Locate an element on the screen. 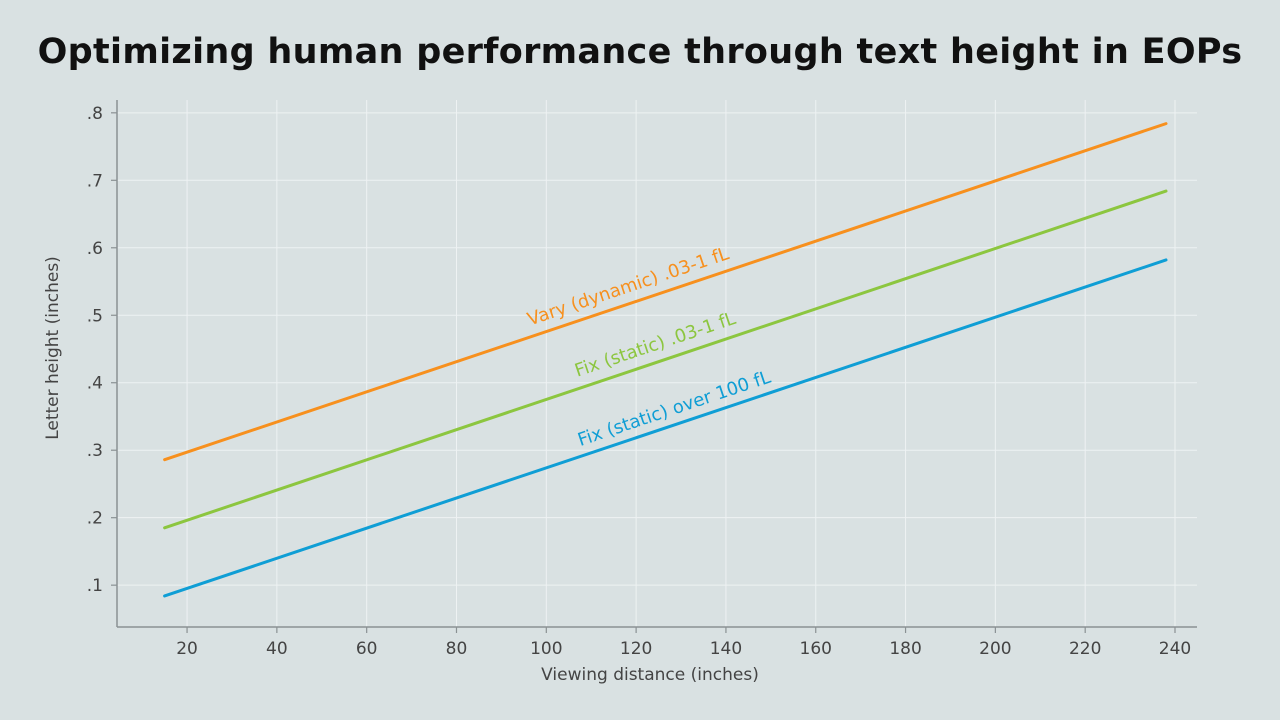  y-axis-label: Letter height (inches) is located at coordinates (53, 348).